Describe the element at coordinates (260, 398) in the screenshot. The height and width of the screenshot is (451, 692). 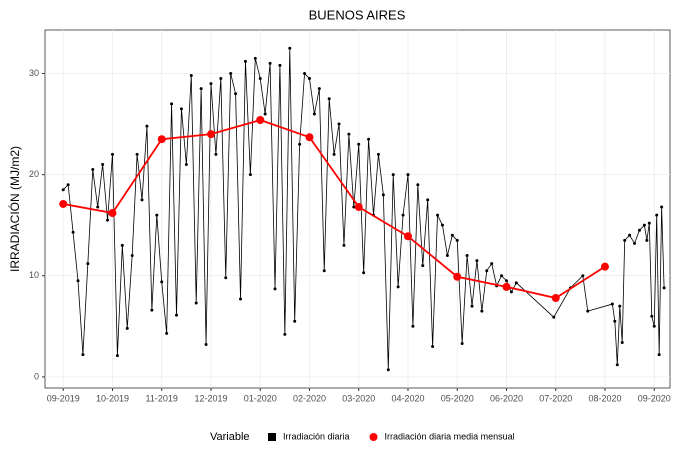
I see `x-tick-label: 01-2020` at that location.